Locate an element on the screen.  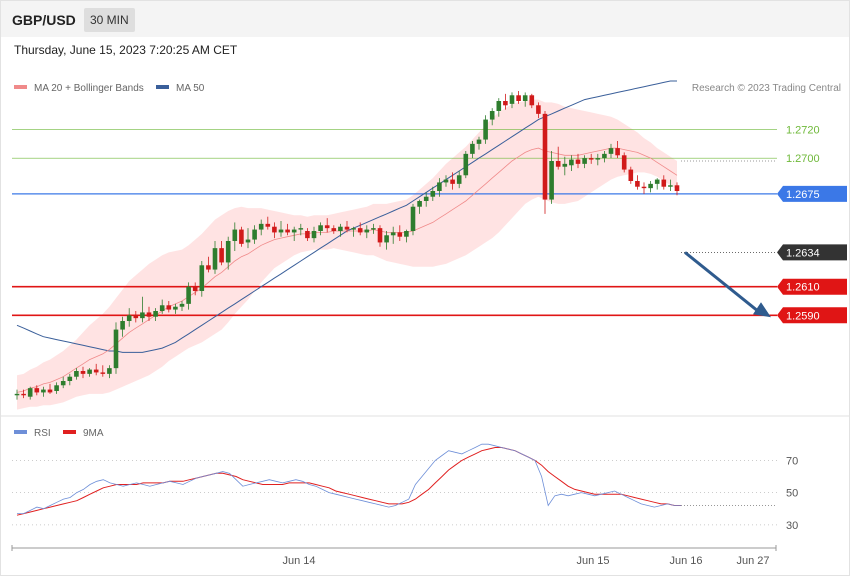
level-label: 1.2590 is located at coordinates (803, 316).